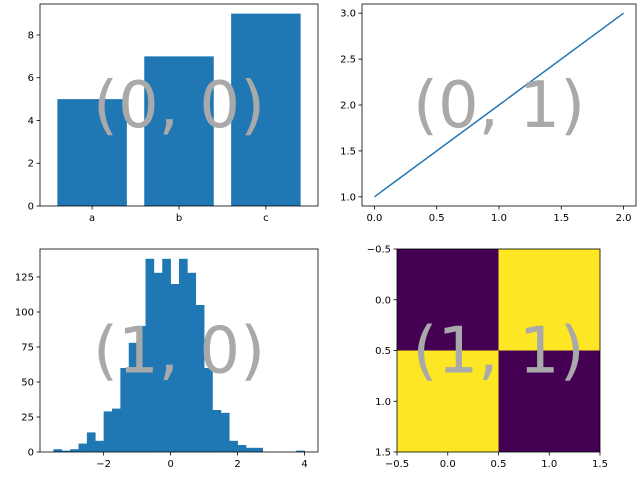 The image size is (640, 480). What do you see at coordinates (304, 464) in the screenshot?
I see `x-tick-label: 4` at bounding box center [304, 464].